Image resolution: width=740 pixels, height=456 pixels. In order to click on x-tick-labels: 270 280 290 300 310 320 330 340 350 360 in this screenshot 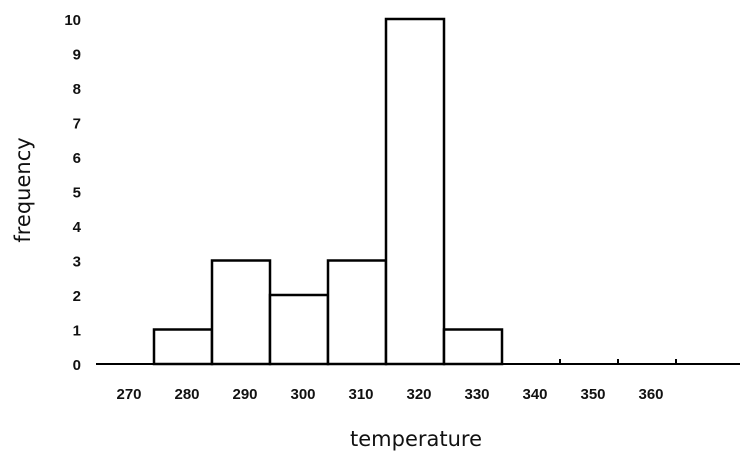, I will do `click(396, 381)`.